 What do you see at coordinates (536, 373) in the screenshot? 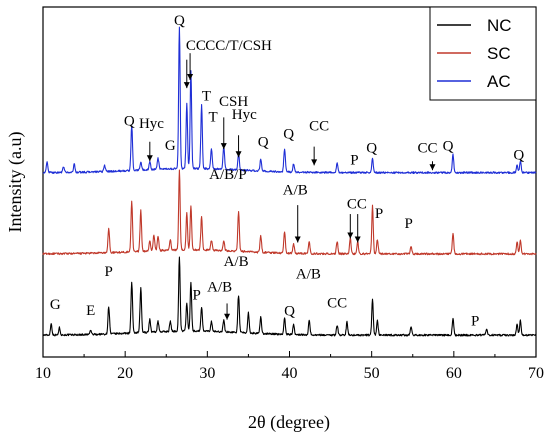
I see `x-tick-label: 70` at bounding box center [536, 373].